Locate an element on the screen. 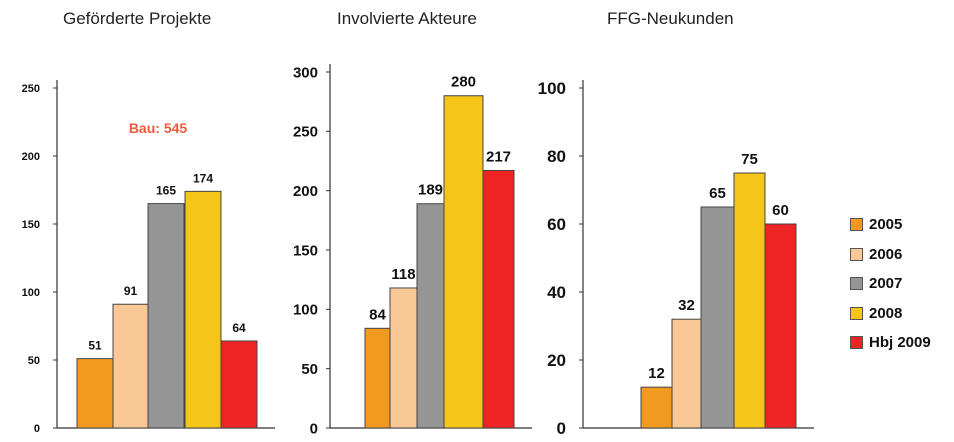 The image size is (954, 442). legend-item-hbj-2009: Hbj 2009 is located at coordinates (890, 343).